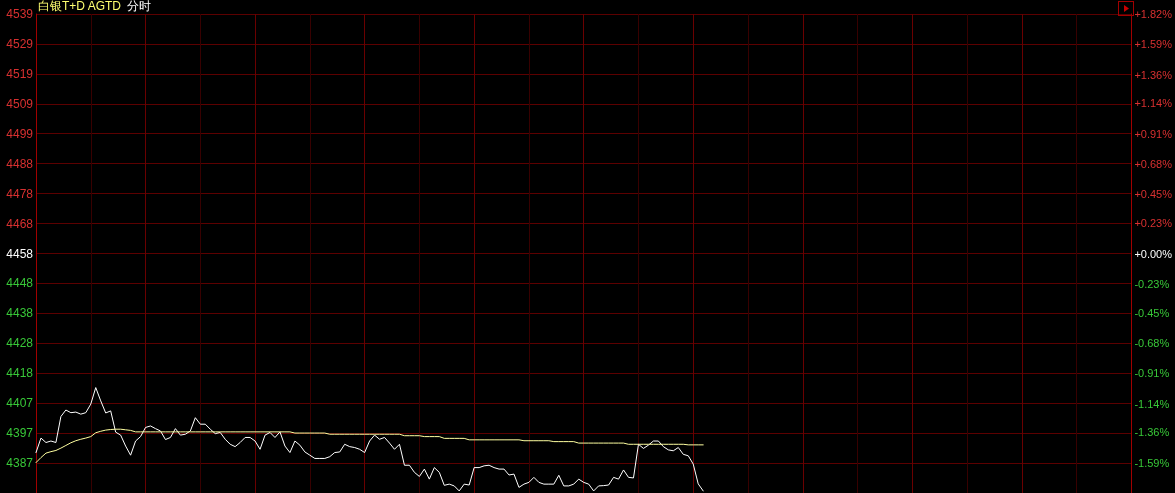 The width and height of the screenshot is (1175, 493). I want to click on y-tick-label: 4387, so click(20, 463).